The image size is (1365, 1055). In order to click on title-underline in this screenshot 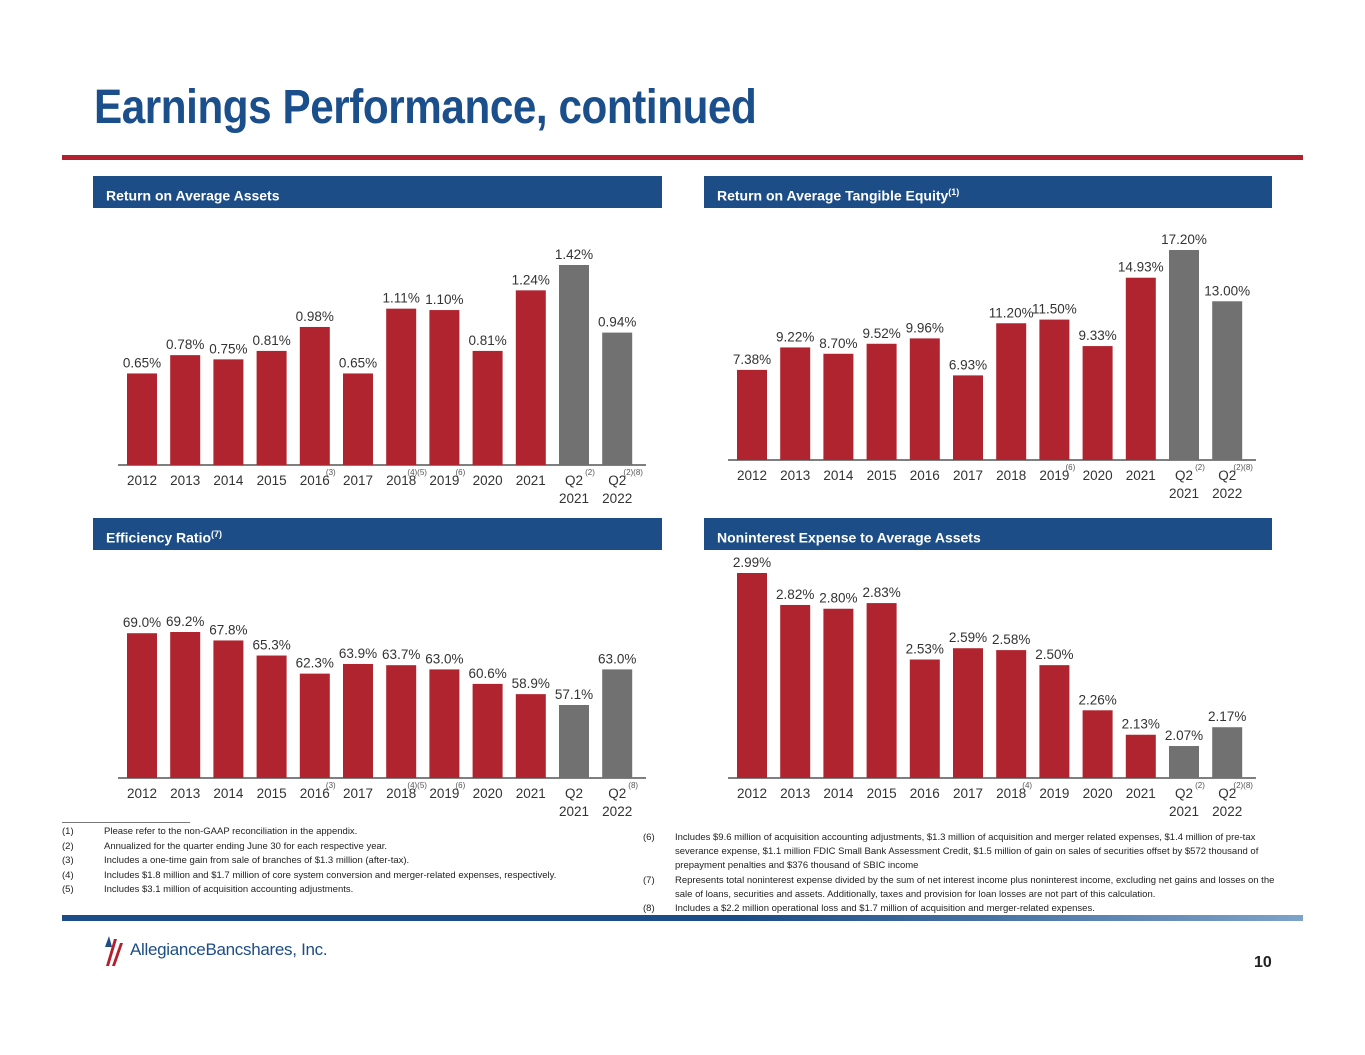, I will do `click(682, 157)`.